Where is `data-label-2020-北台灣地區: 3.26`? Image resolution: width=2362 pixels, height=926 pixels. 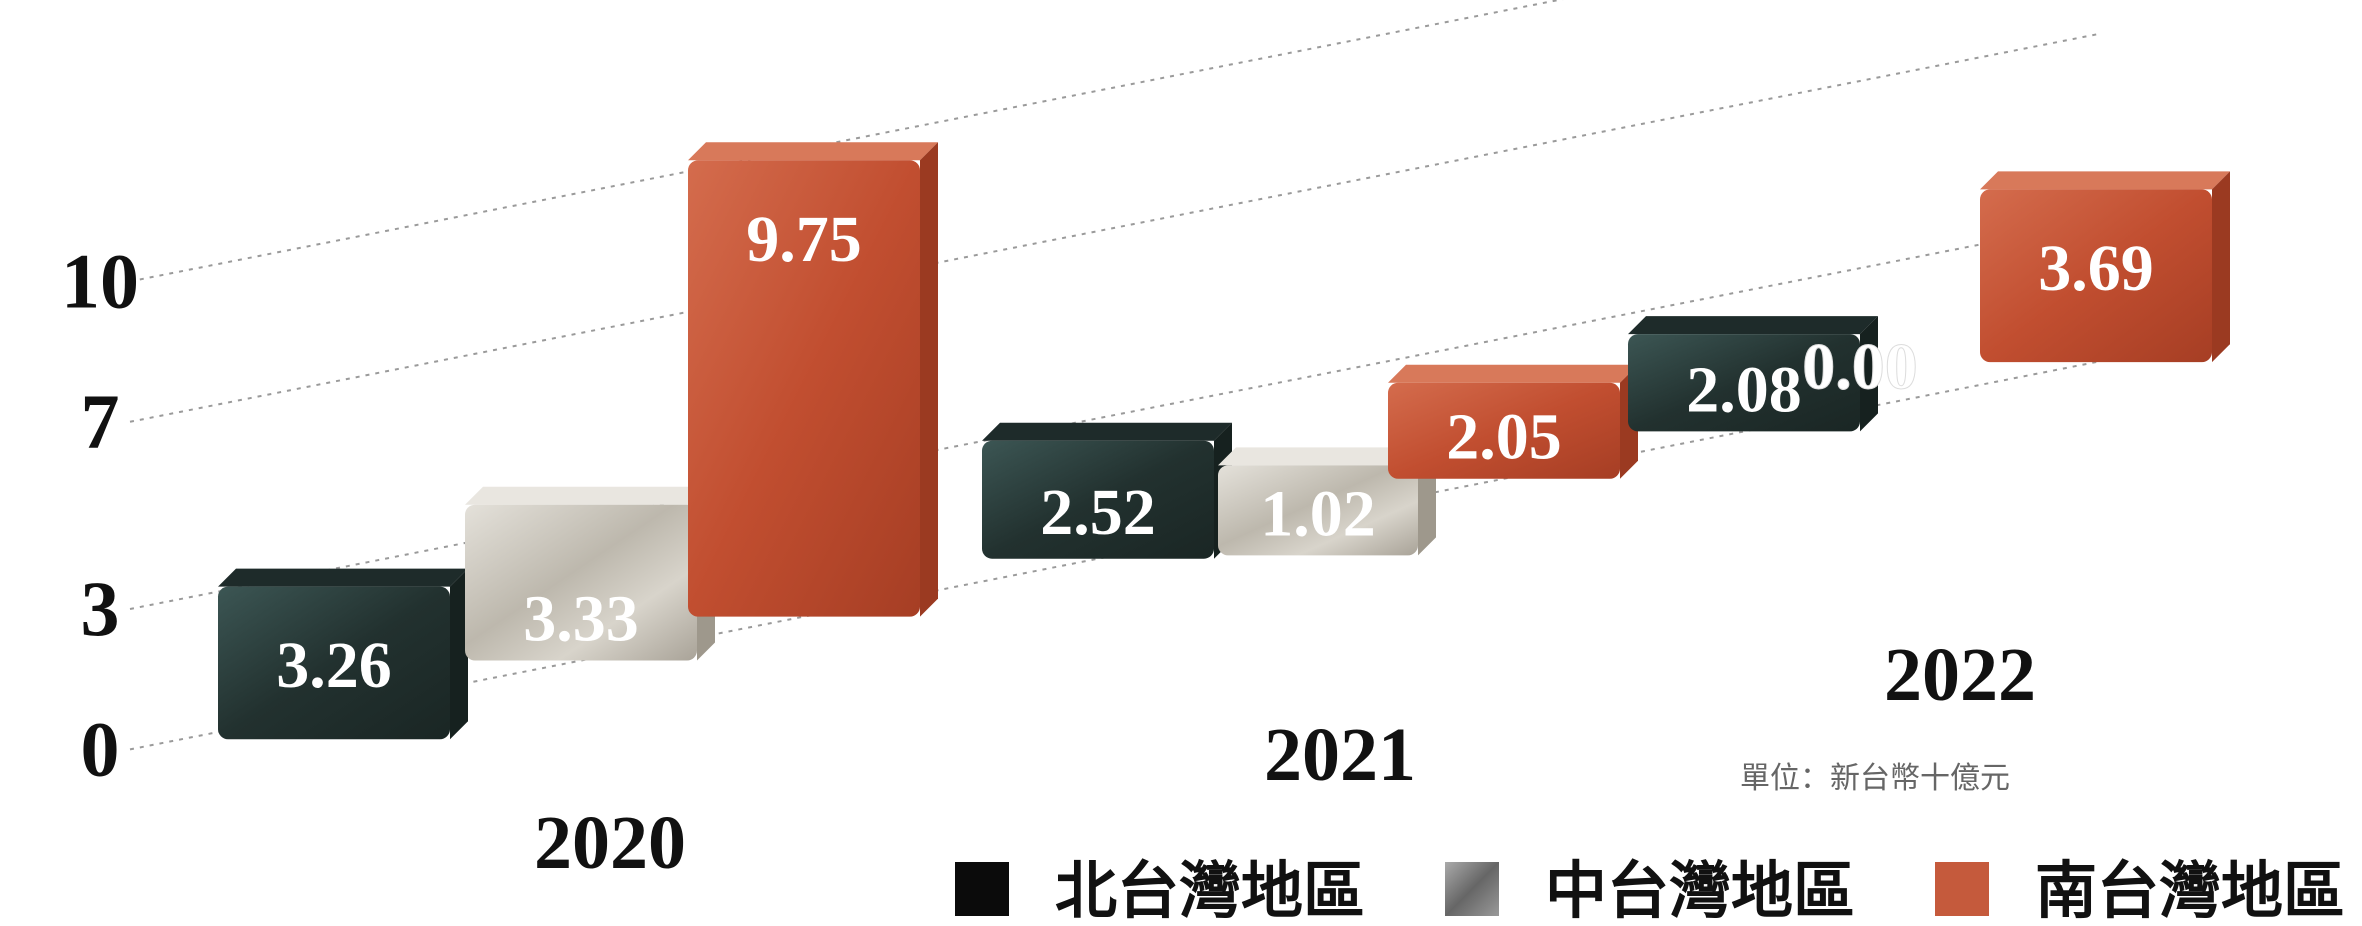 data-label-2020-北台灣地區: 3.26 is located at coordinates (334, 665).